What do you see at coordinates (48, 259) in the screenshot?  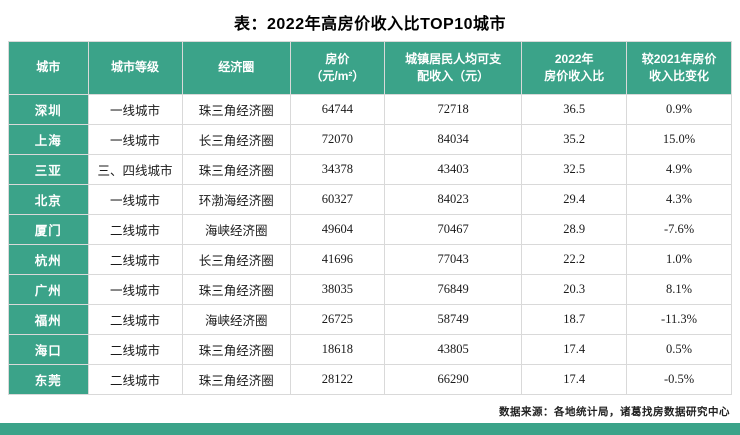 I see `city-cell: 杭州` at bounding box center [48, 259].